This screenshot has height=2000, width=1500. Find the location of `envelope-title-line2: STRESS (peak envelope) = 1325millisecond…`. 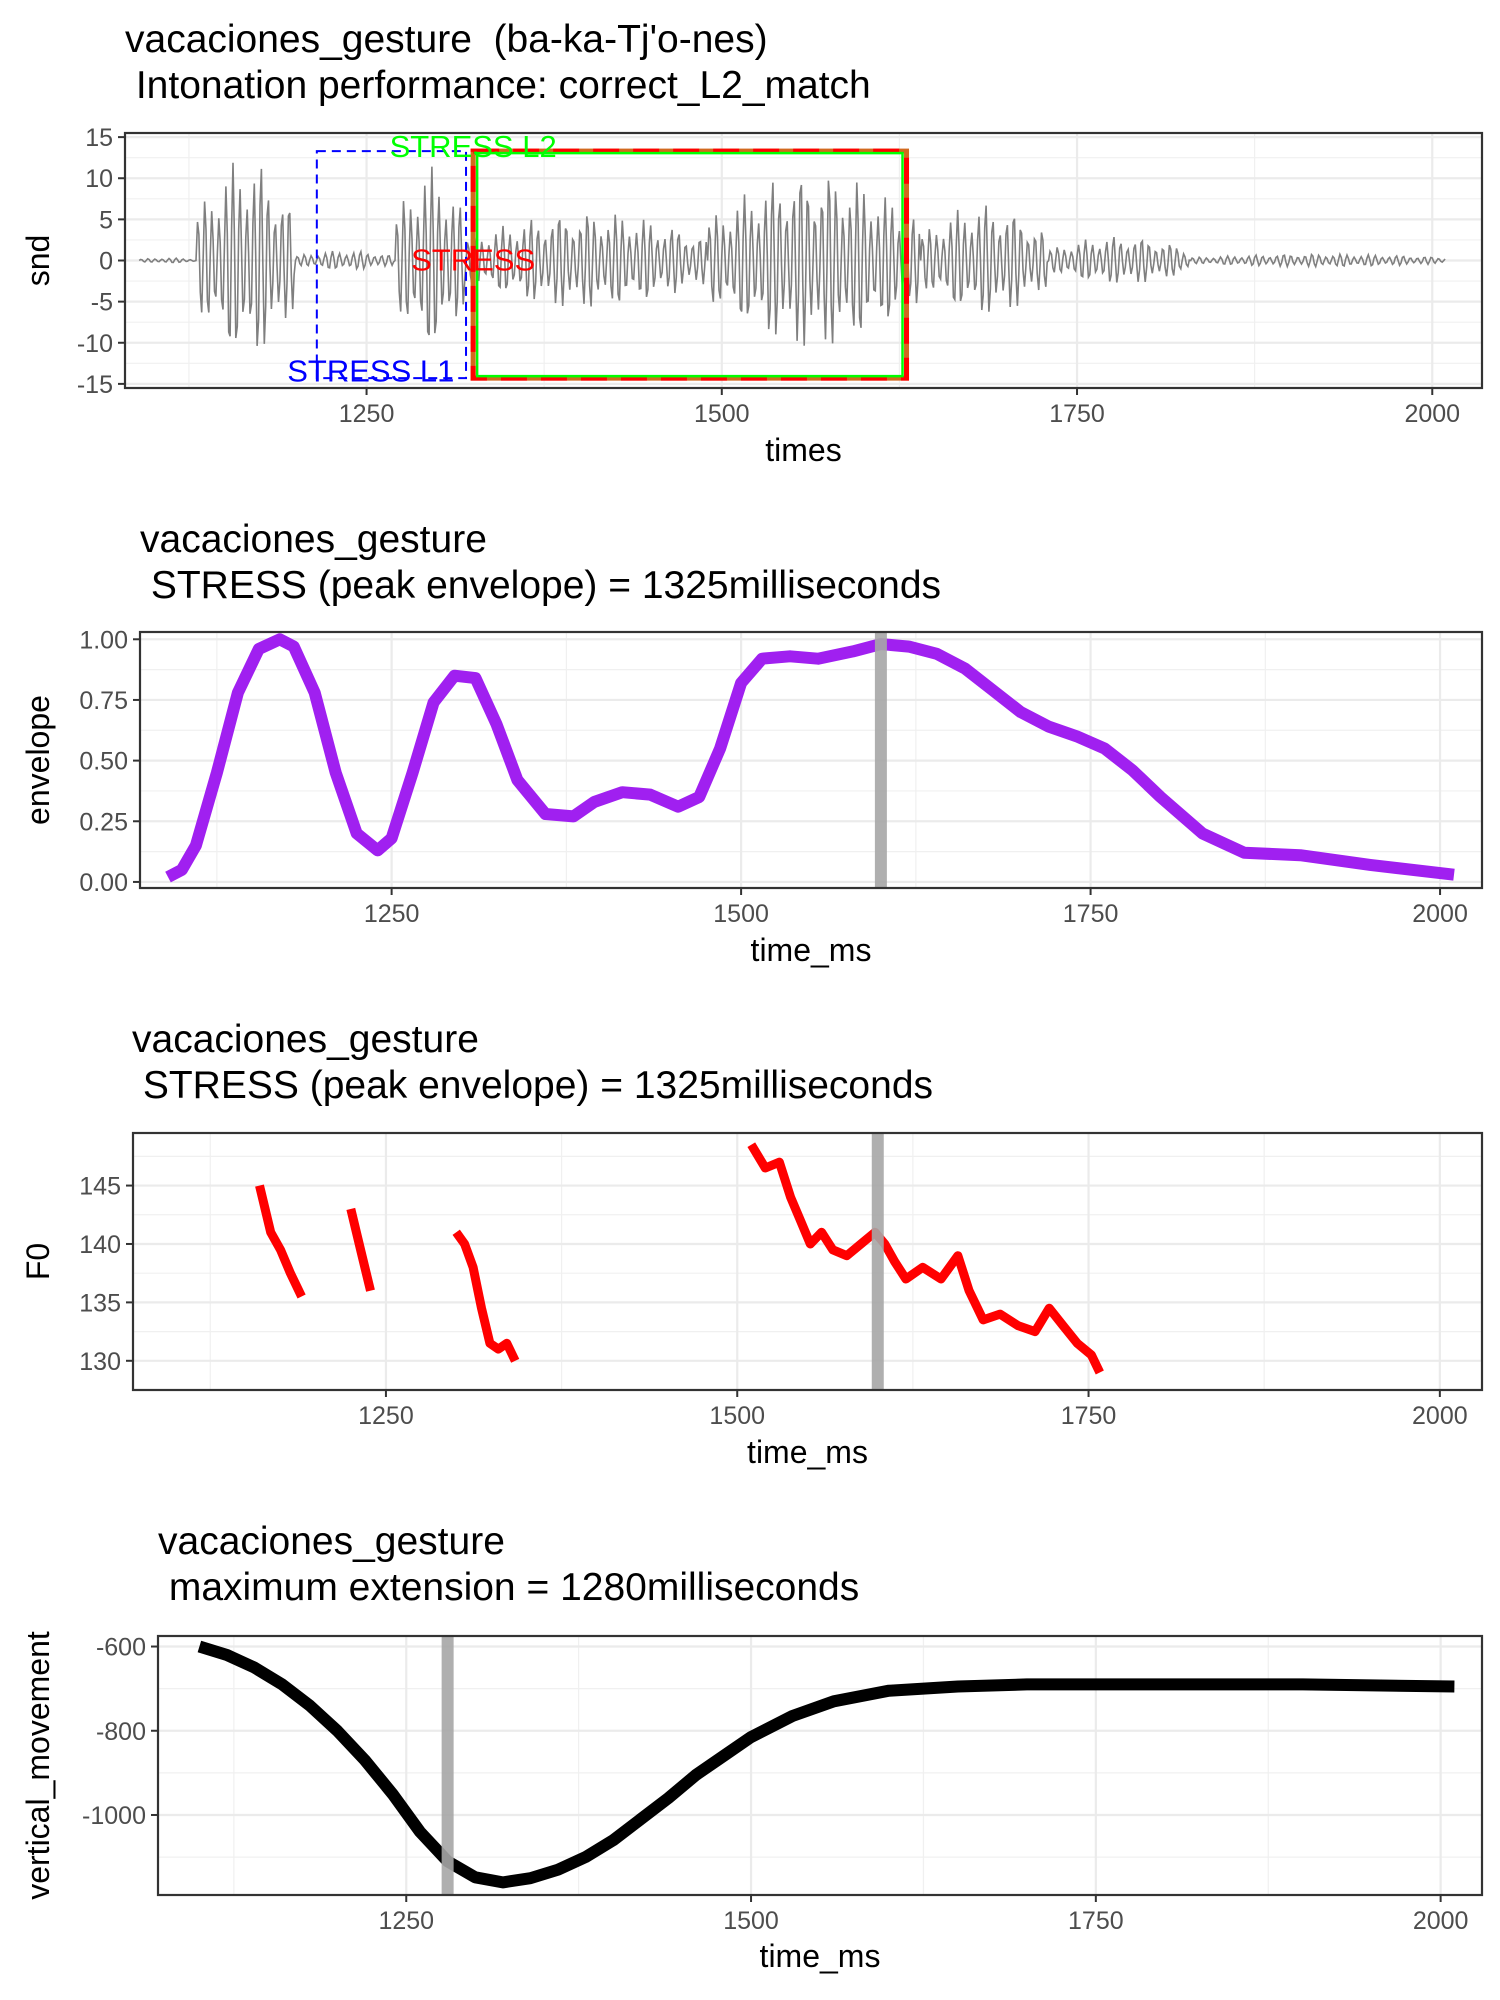

envelope-title-line2: STRESS (peak envelope) = 1325millisecond… is located at coordinates (541, 585).